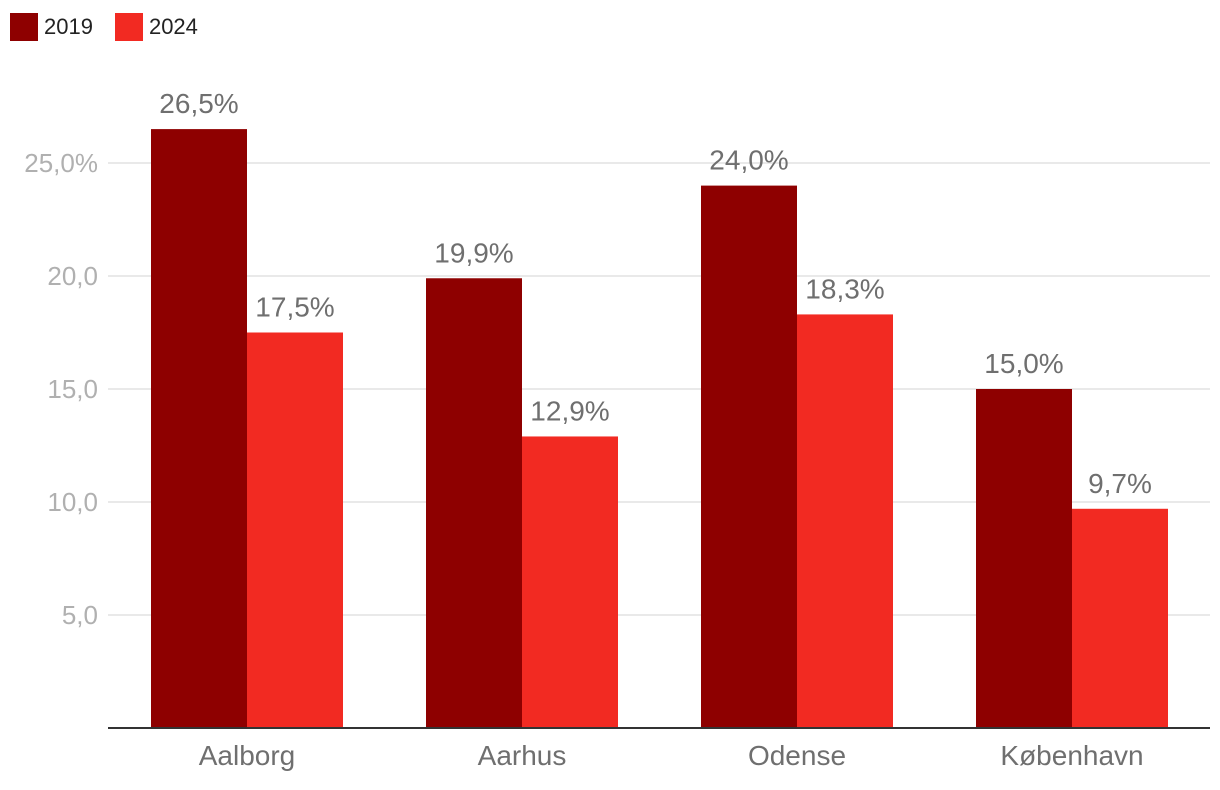 The image size is (1220, 790). I want to click on y-tick-label: 10,0, so click(72, 502).